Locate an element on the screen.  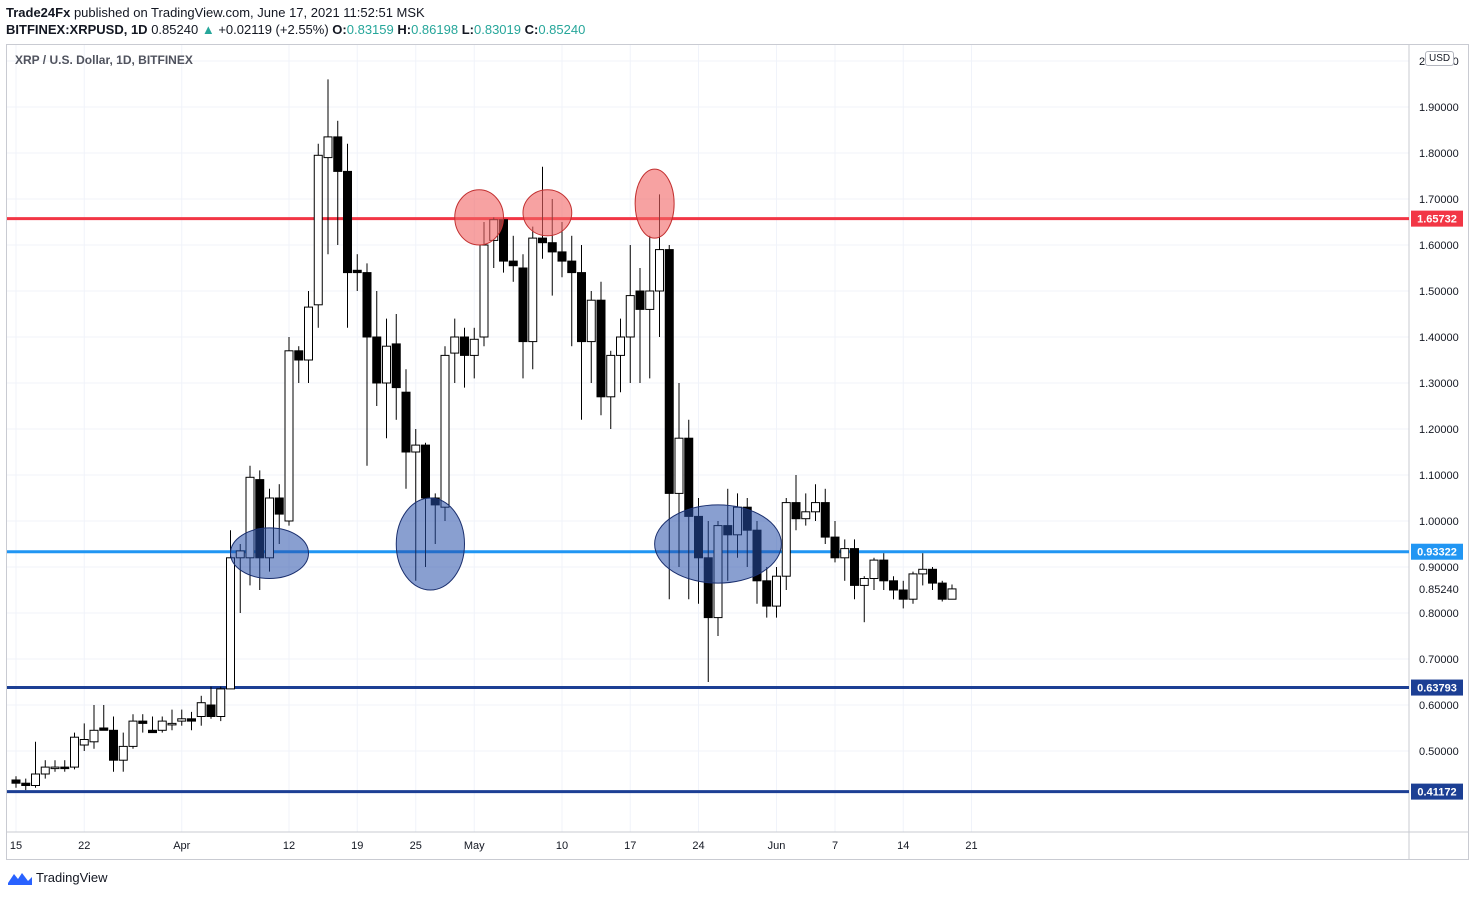
x-tick-label: 7 is located at coordinates (835, 846).